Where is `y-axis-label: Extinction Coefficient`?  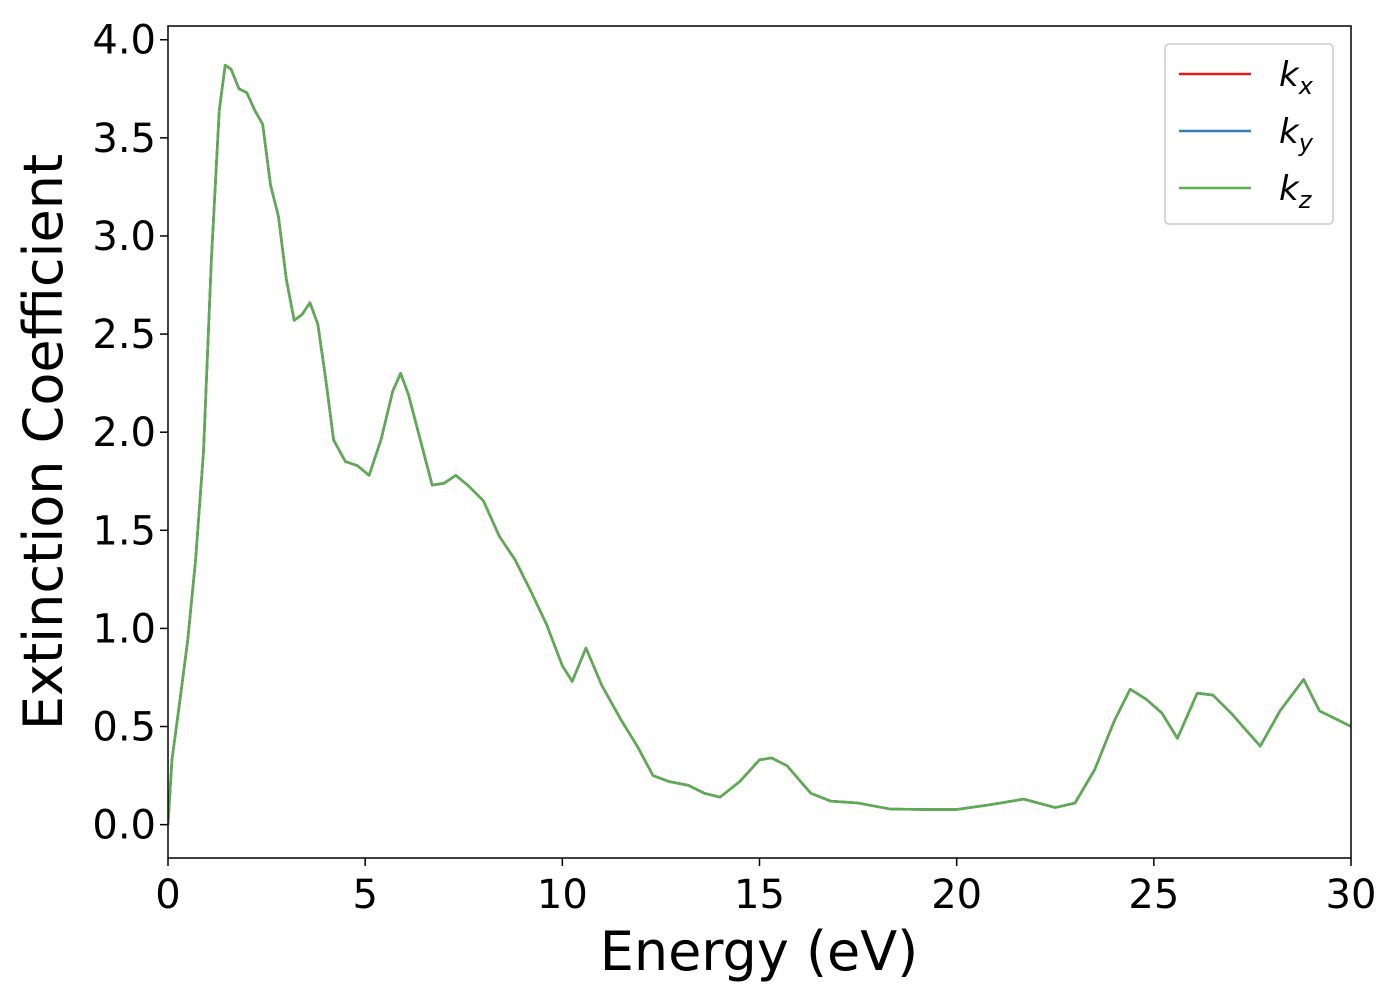 y-axis-label: Extinction Coefficient is located at coordinates (43, 442).